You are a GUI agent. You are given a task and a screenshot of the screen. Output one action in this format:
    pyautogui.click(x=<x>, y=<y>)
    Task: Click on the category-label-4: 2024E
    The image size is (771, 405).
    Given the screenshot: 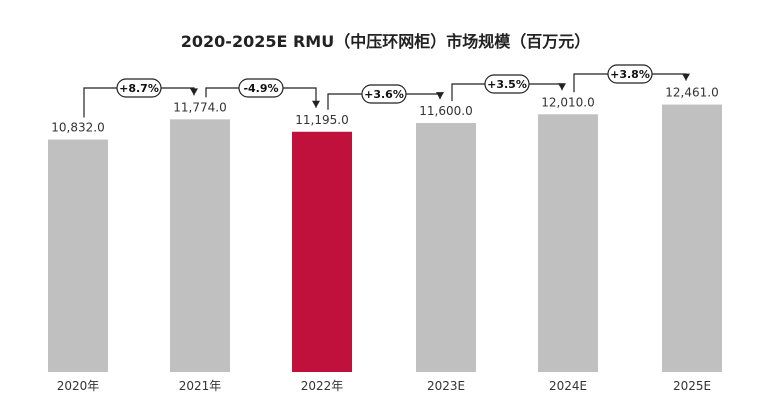 What is the action you would take?
    pyautogui.click(x=568, y=386)
    